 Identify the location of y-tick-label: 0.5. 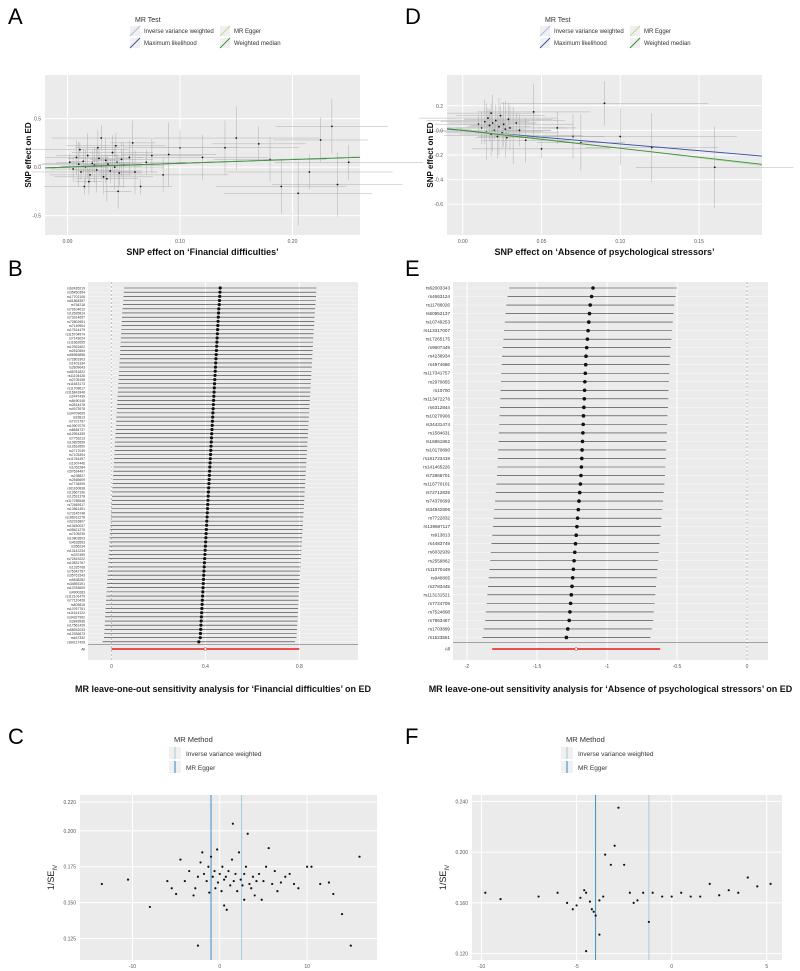
(37, 120).